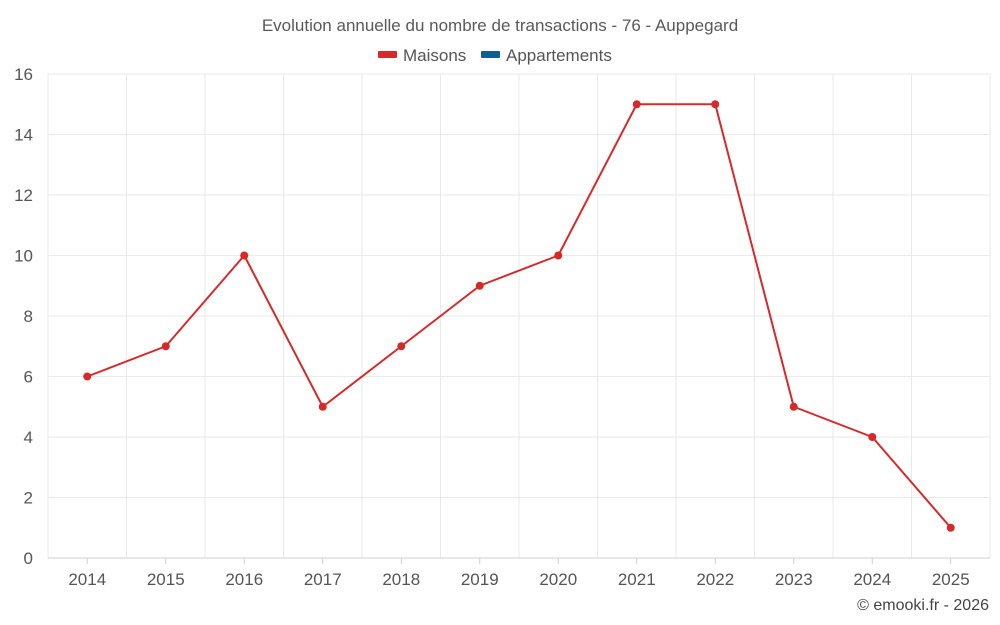 The image size is (1000, 625). What do you see at coordinates (715, 579) in the screenshot?
I see `x-tick-label: 2022` at bounding box center [715, 579].